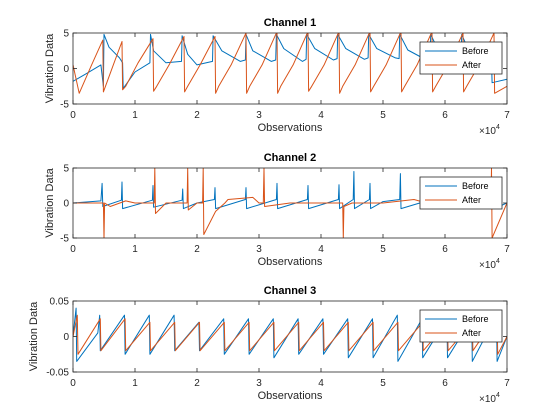  I want to click on chart-title: Channel 3, so click(290, 291).